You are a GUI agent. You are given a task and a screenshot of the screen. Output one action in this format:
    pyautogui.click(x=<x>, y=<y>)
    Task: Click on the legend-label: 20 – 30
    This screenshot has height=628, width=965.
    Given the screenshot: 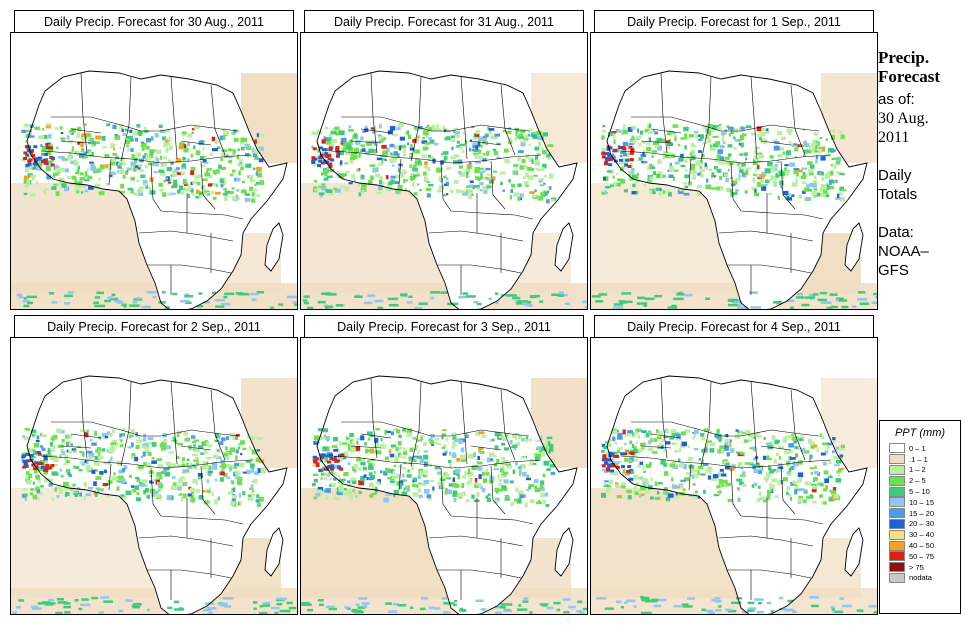 What is the action you would take?
    pyautogui.click(x=922, y=524)
    